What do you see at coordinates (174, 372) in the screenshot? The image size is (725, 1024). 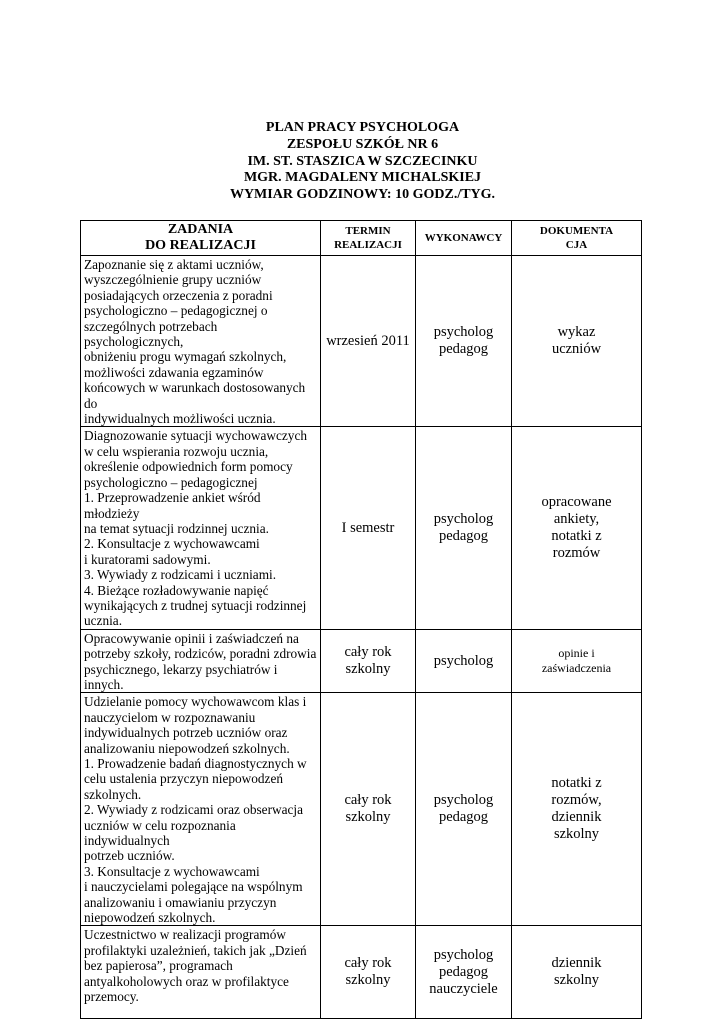 I see `cell-line: możliwości zdawania egzaminów` at bounding box center [174, 372].